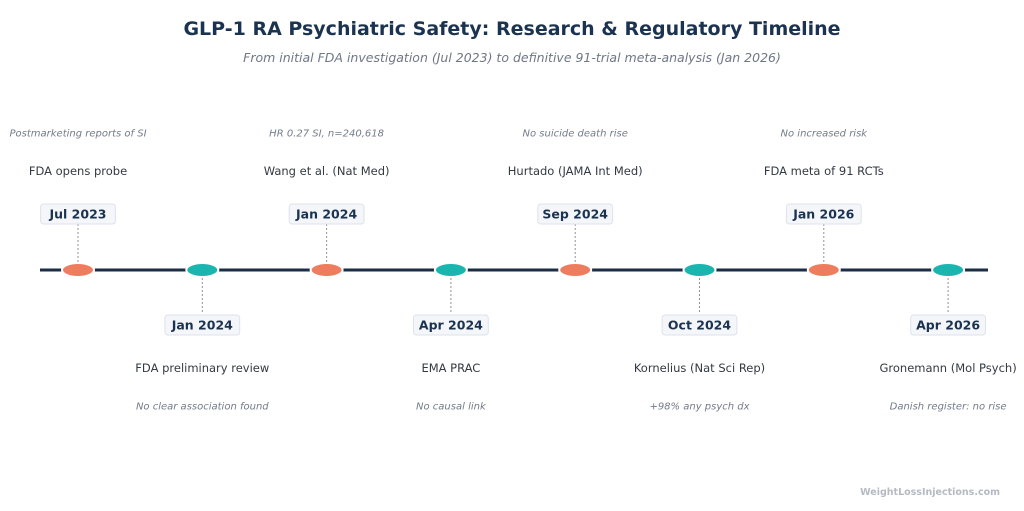 The width and height of the screenshot is (1024, 511). I want to click on event-label: FDA opens probe, so click(78, 171).